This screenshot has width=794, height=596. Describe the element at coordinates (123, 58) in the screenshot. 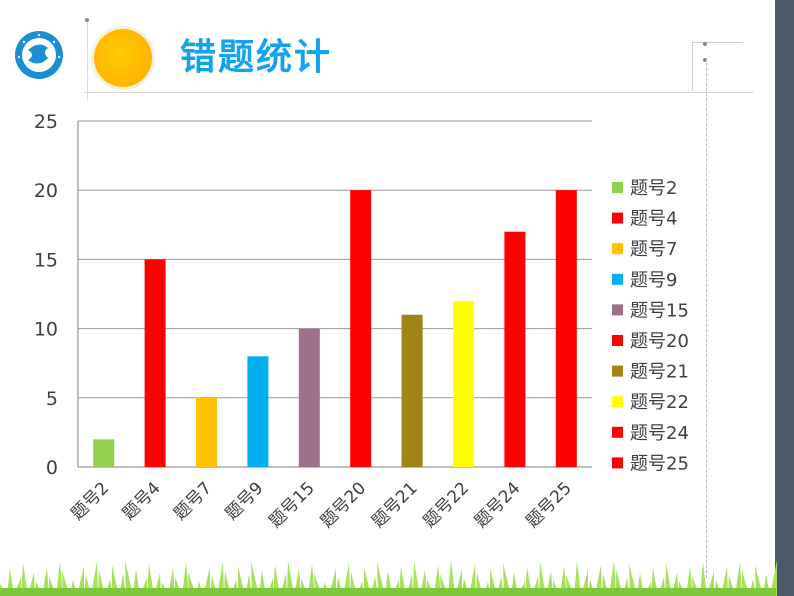

I see `sun-icon` at that location.